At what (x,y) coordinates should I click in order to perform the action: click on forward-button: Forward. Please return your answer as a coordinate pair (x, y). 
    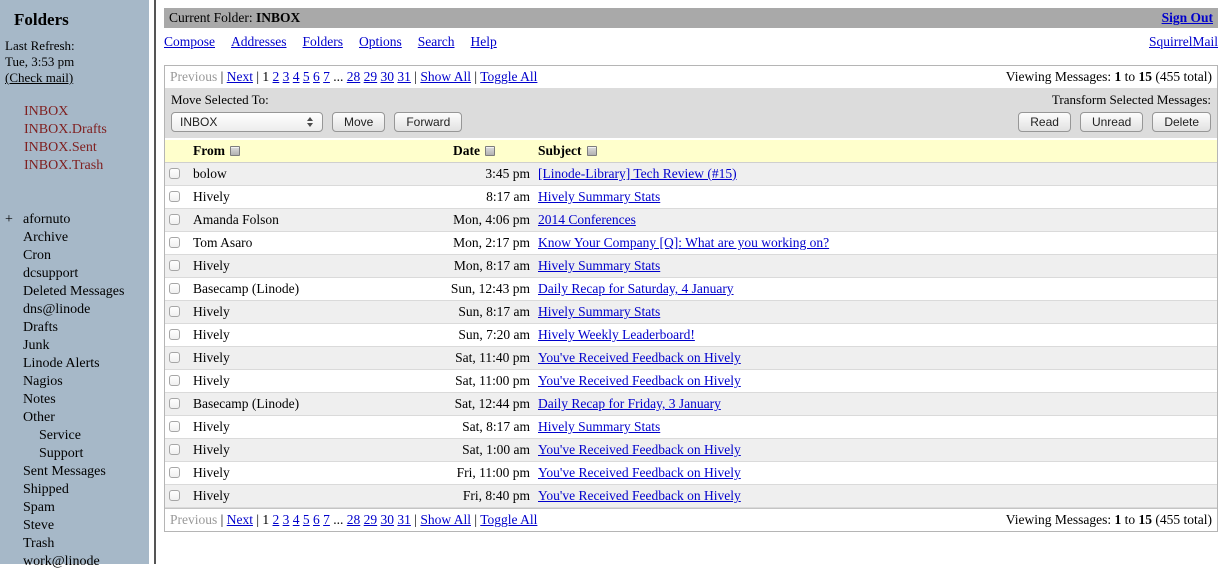
    Looking at the image, I should click on (428, 122).